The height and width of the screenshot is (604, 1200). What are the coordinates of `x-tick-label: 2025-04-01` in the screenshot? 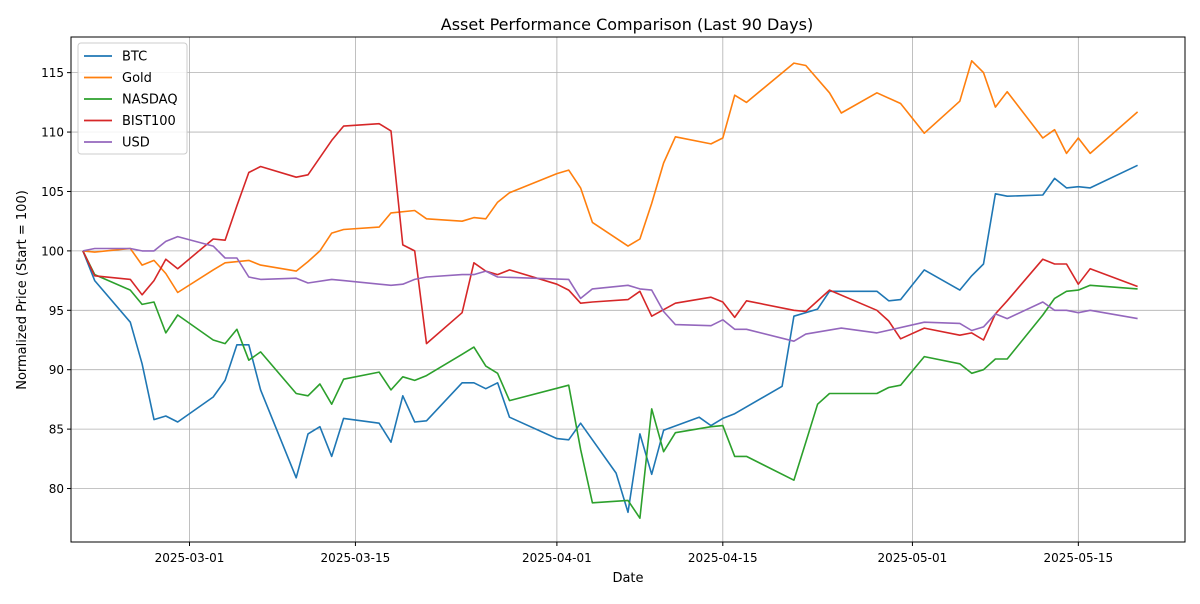 It's located at (557, 558).